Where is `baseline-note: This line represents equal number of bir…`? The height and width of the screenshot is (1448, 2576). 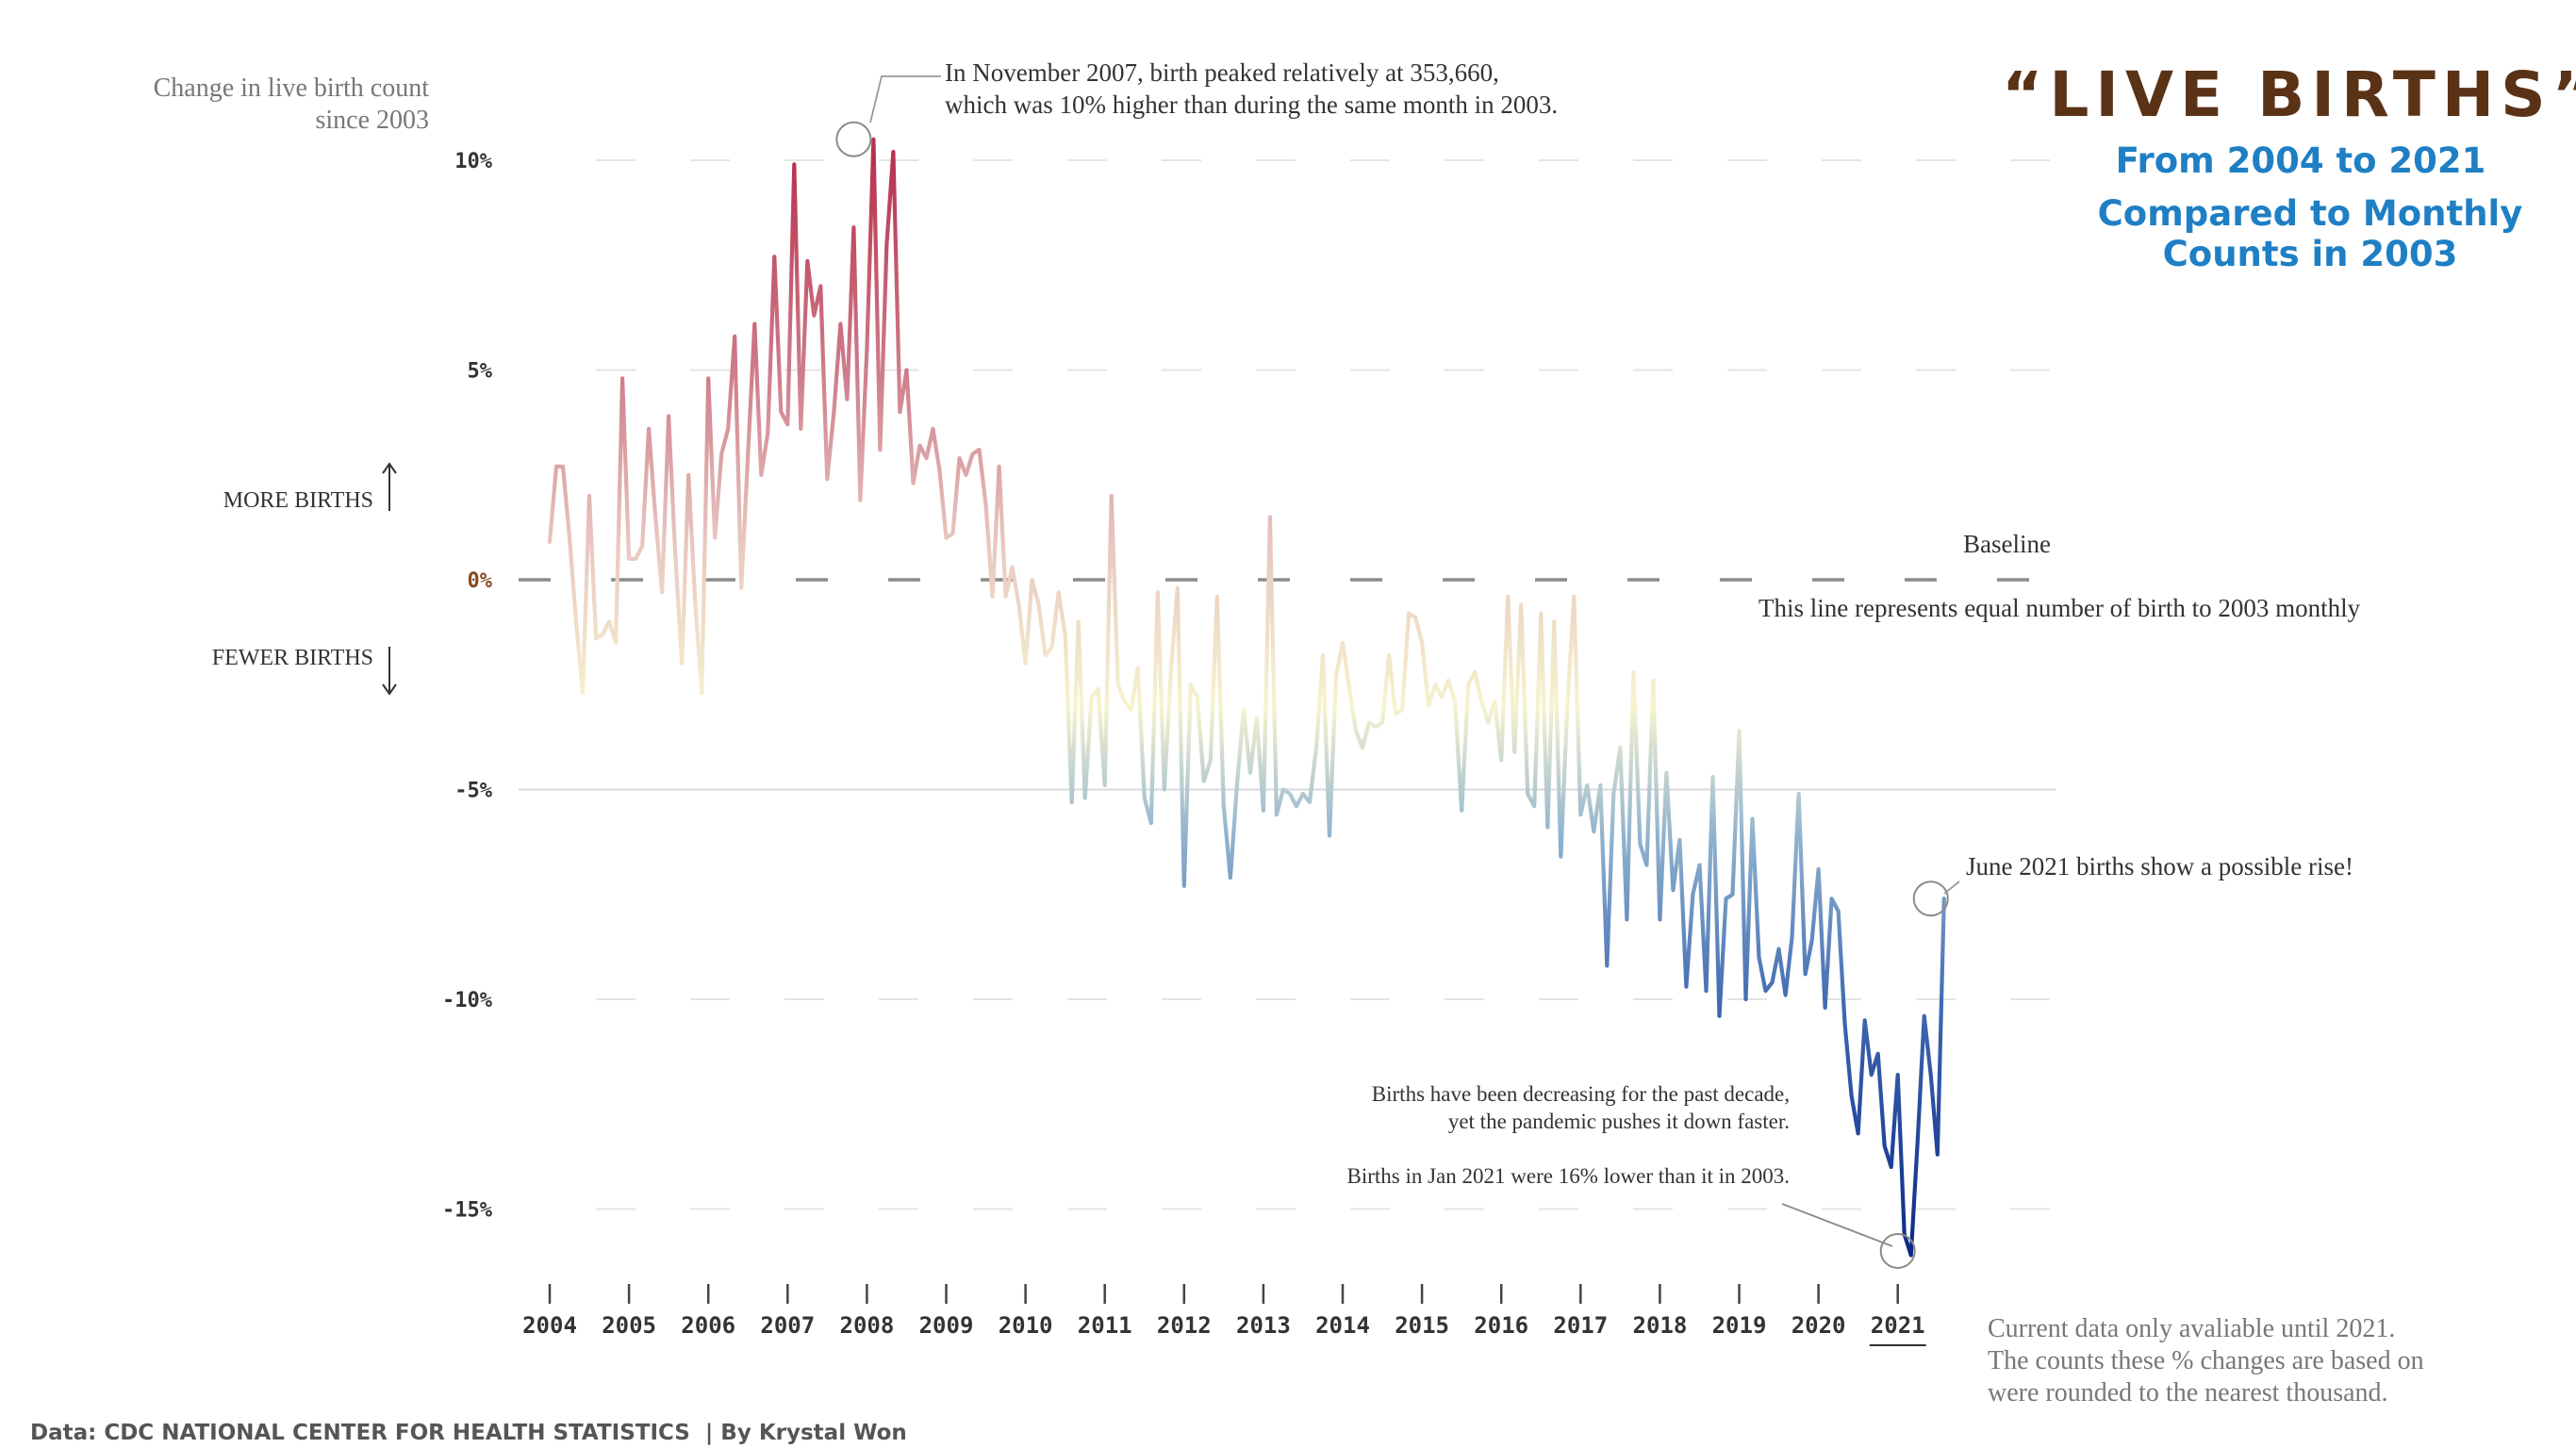
baseline-note: This line represents equal number of bir… is located at coordinates (2060, 608).